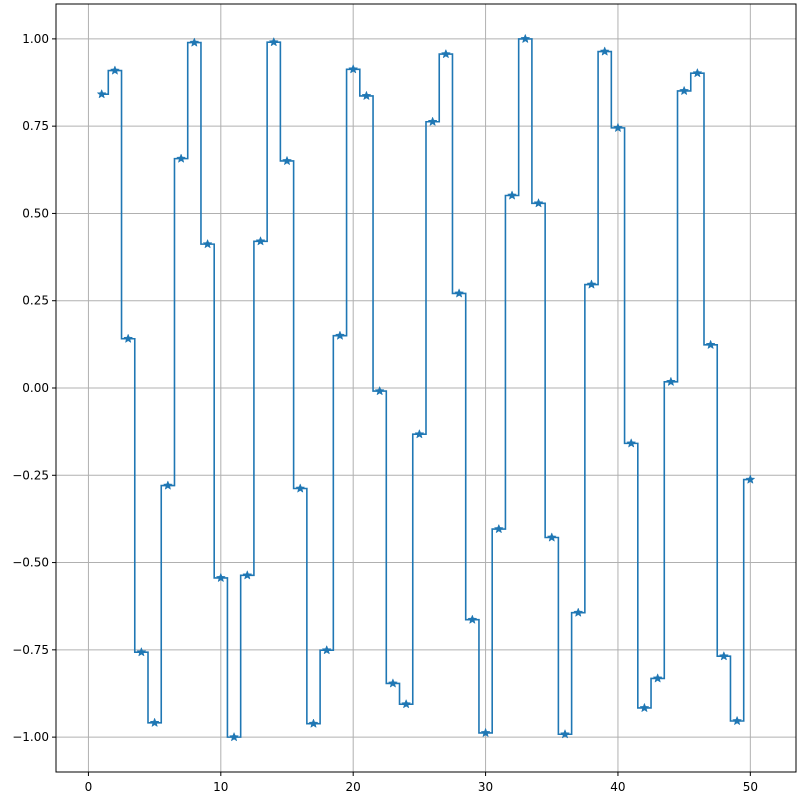 Image resolution: width=800 pixels, height=800 pixels. What do you see at coordinates (30, 475) in the screenshot?
I see `y-tick-label: −0.25` at bounding box center [30, 475].